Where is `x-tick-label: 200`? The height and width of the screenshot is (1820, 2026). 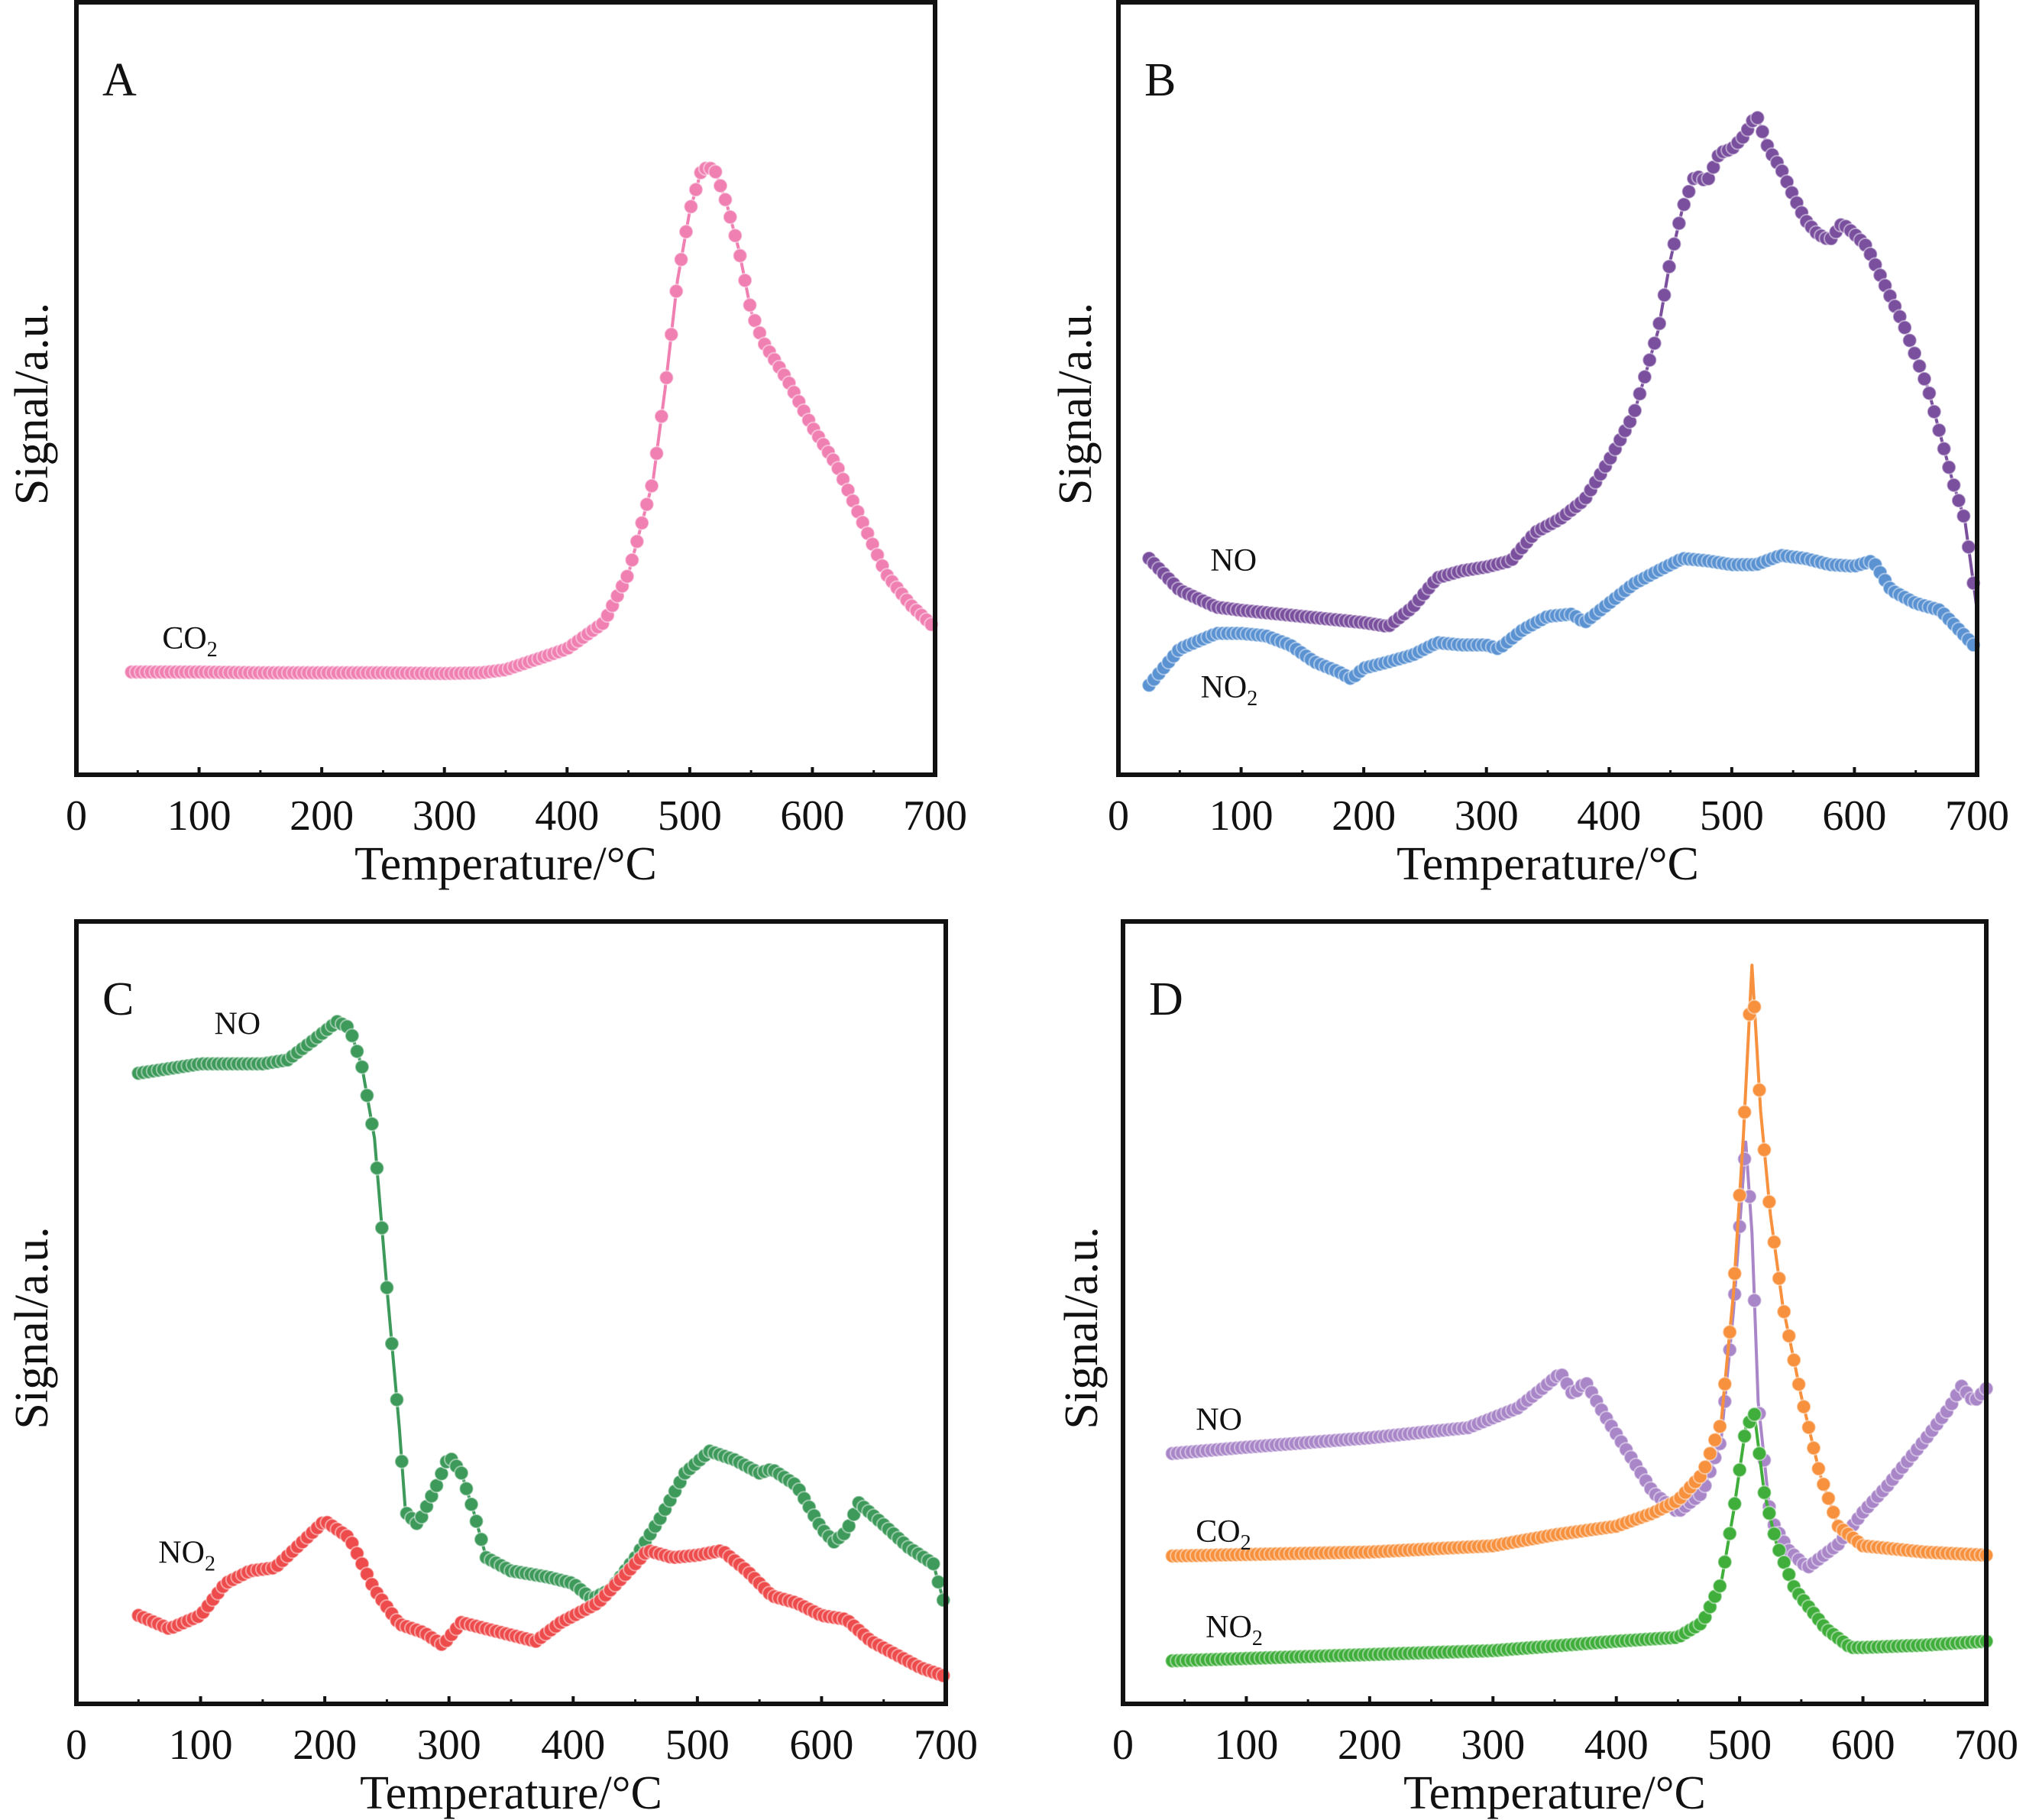 x-tick-label: 200 is located at coordinates (1364, 816).